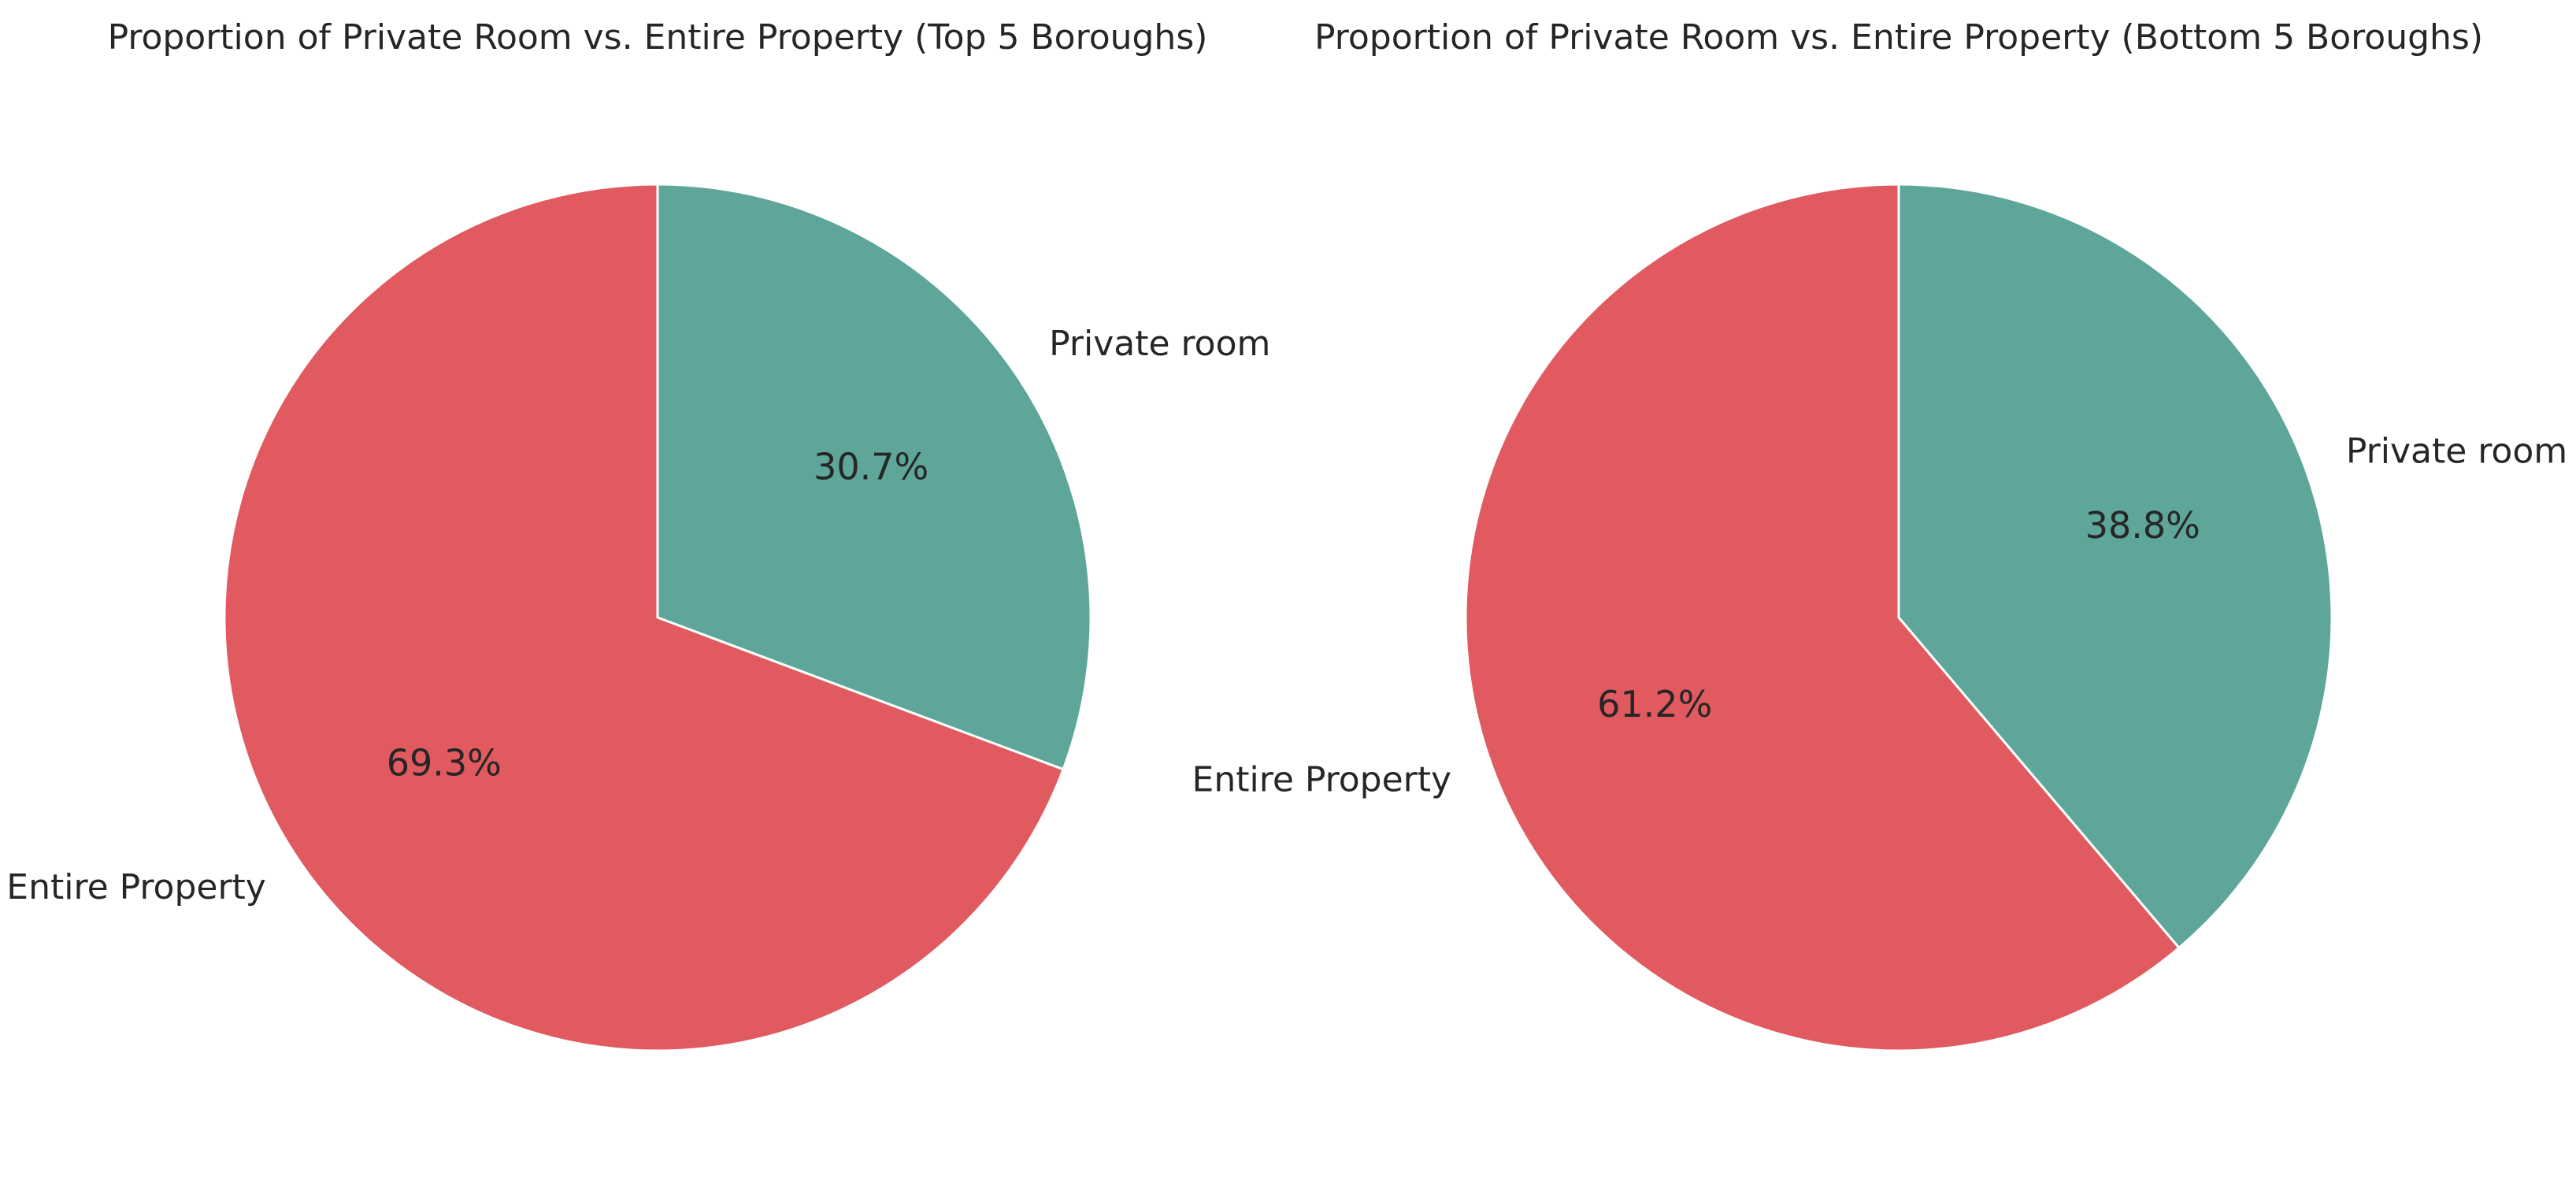 This screenshot has height=1187, width=2576. Describe the element at coordinates (444, 764) in the screenshot. I see `percent-label-entire-property: 69.3%` at that location.